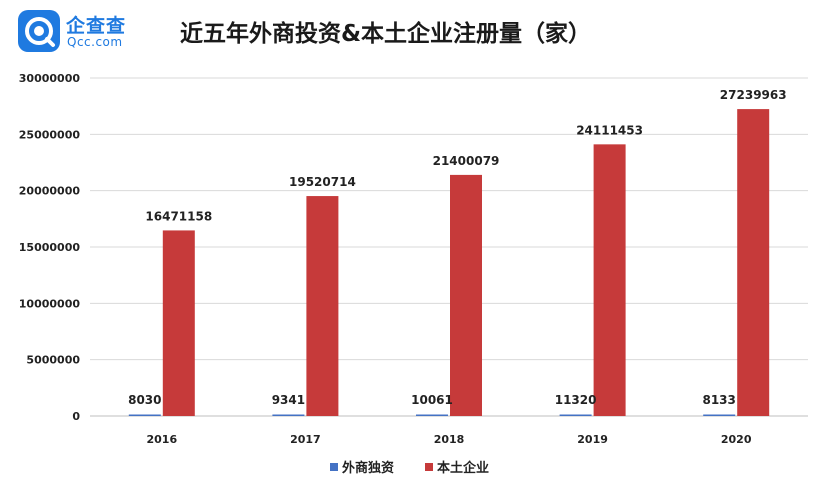 Image resolution: width=824 pixels, height=497 pixels. I want to click on legend: 外商独资 本土企业, so click(409, 468).